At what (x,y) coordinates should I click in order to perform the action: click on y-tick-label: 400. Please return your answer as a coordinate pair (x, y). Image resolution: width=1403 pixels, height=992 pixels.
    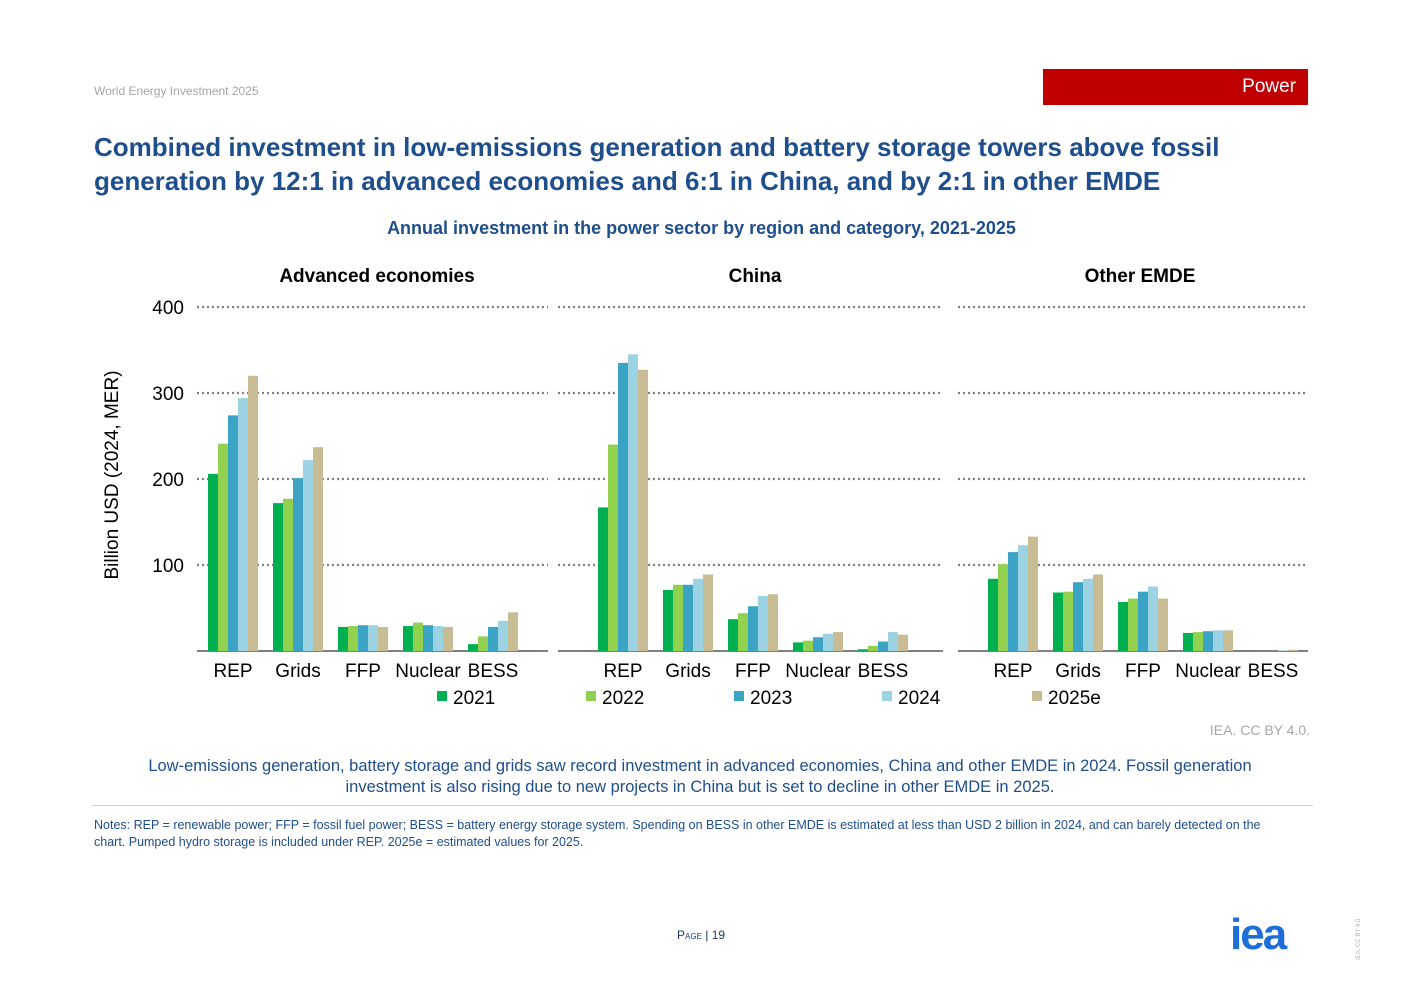
    Looking at the image, I should click on (168, 308).